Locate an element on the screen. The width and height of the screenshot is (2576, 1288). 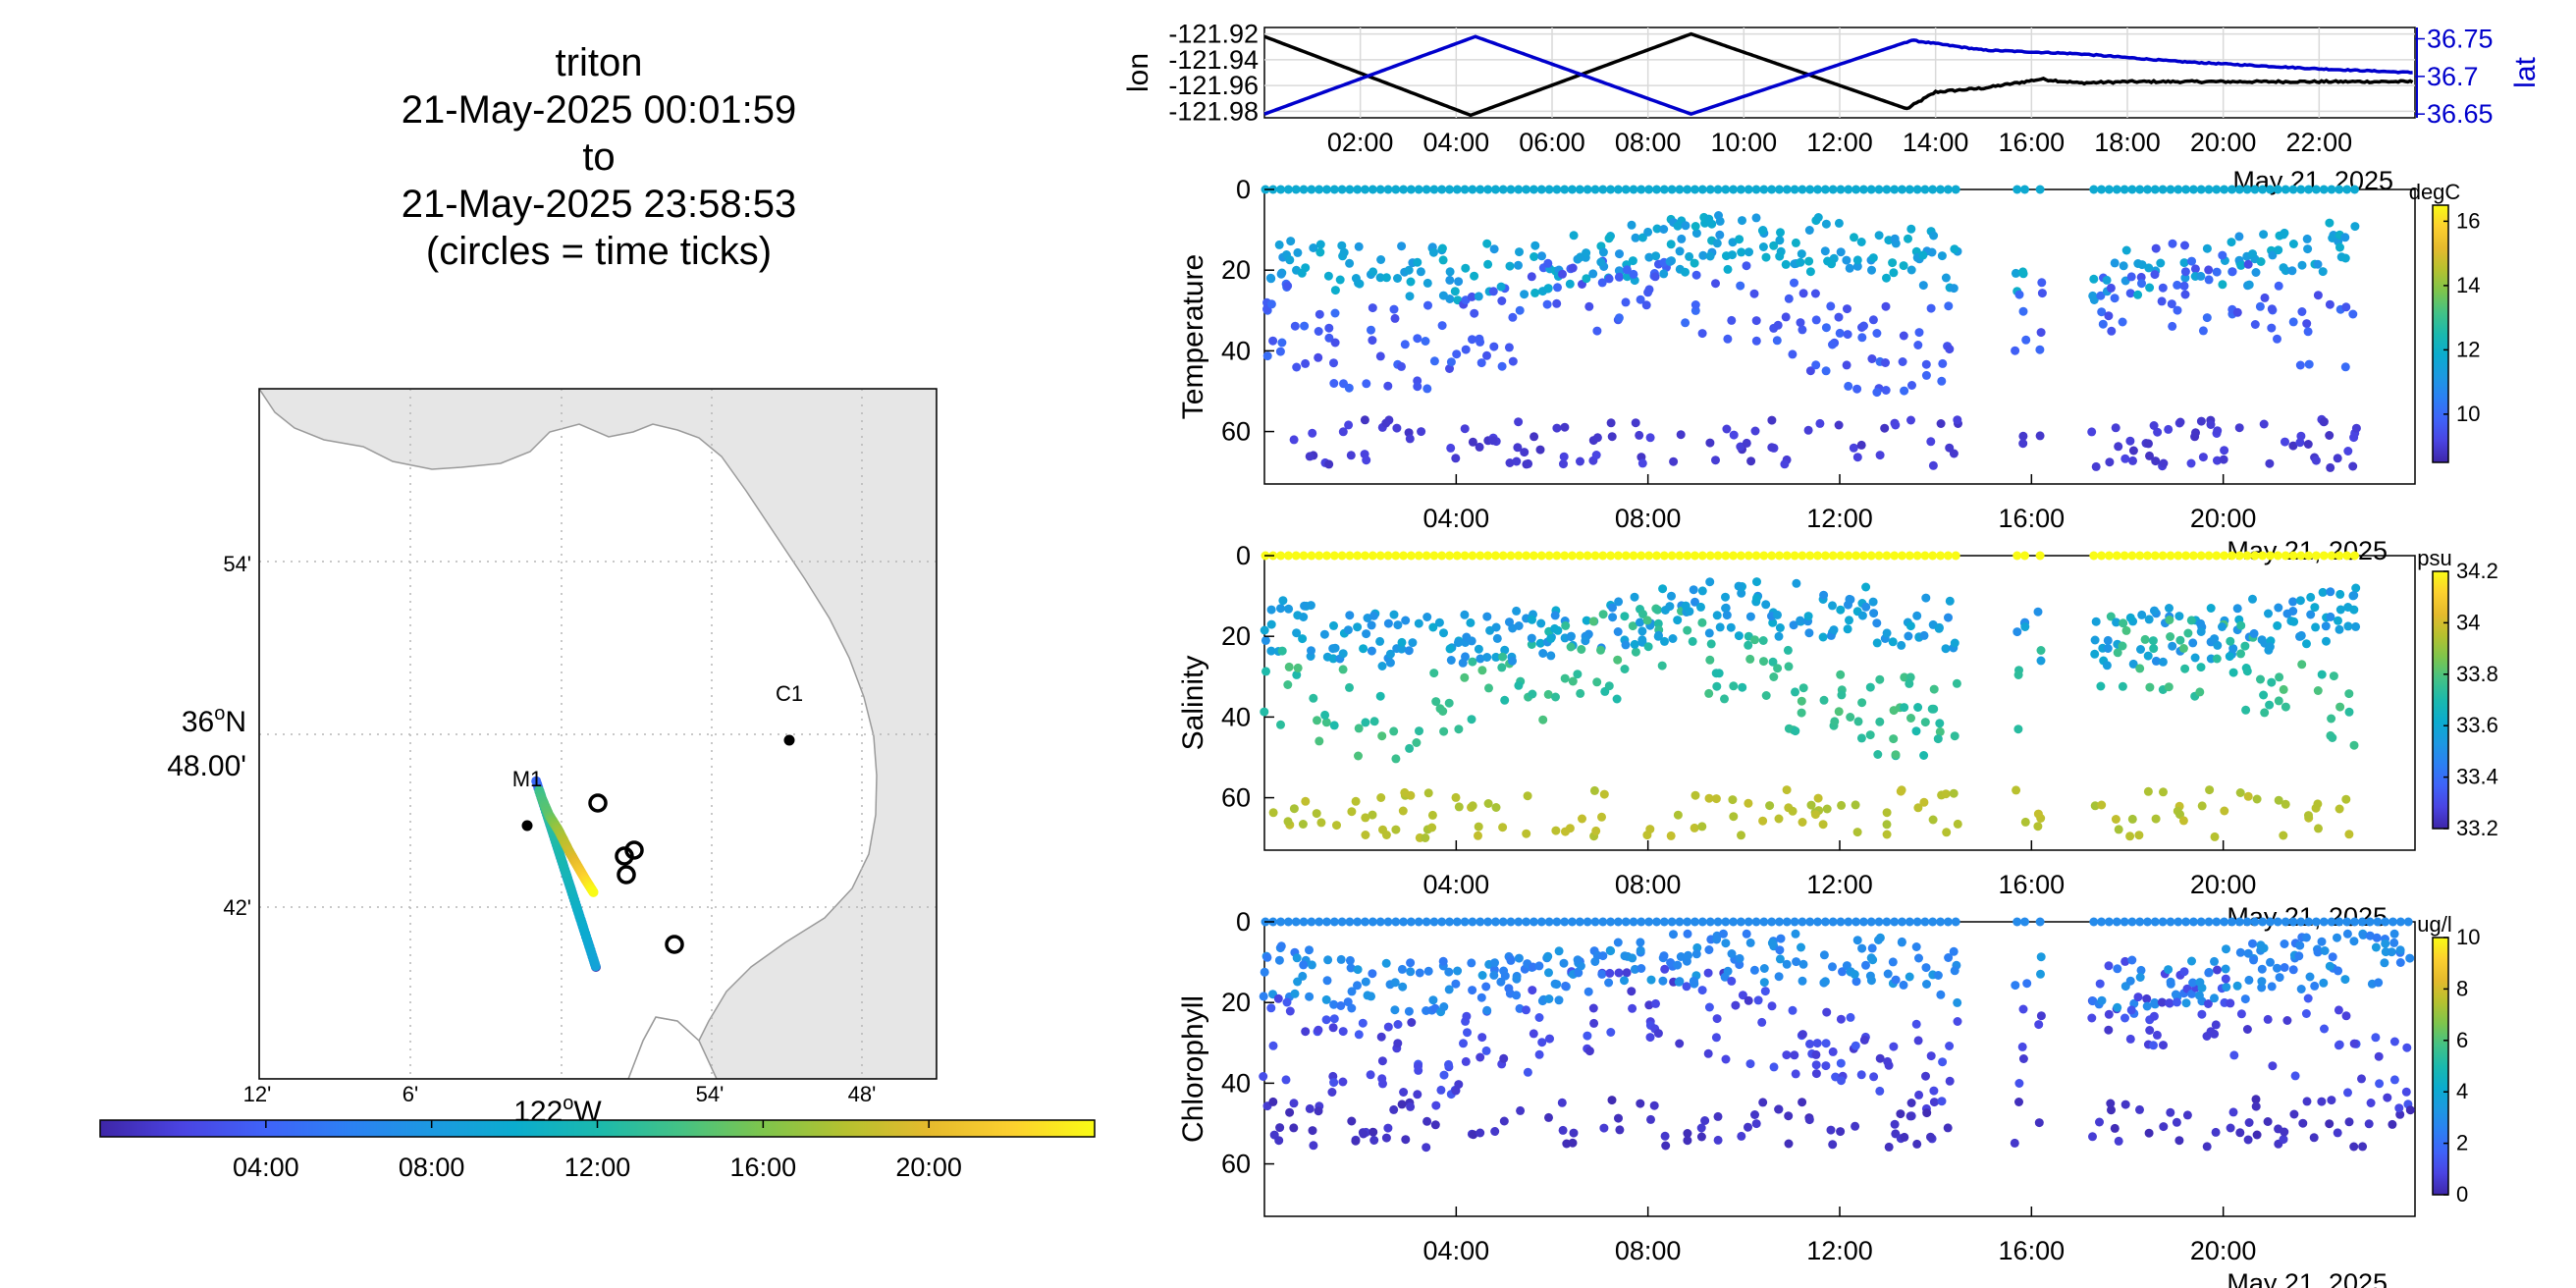
map-lat-tick-1: 54' is located at coordinates (237, 564).